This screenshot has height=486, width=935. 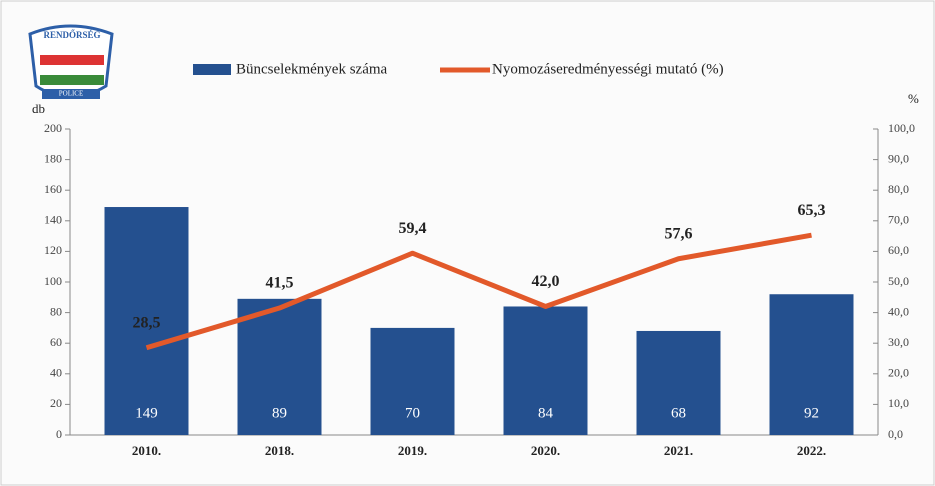 I want to click on bar-value-label: 84, so click(x=546, y=413).